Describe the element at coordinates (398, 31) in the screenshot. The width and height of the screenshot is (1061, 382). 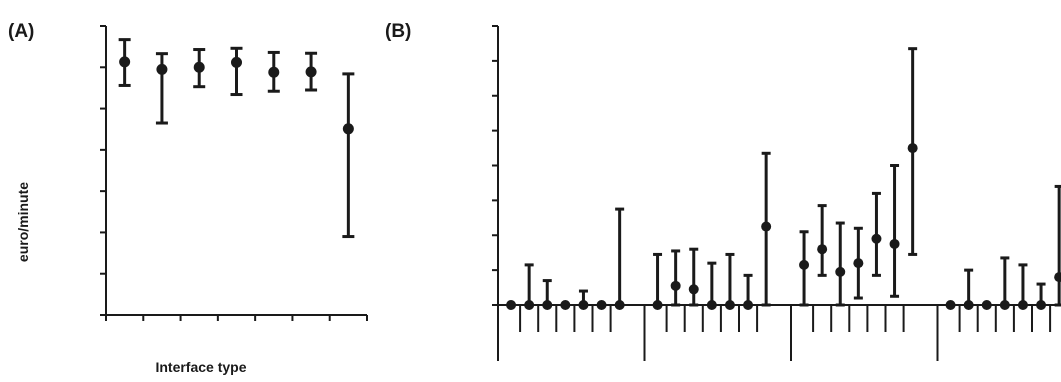
I see `panel-b-label: (B)` at that location.